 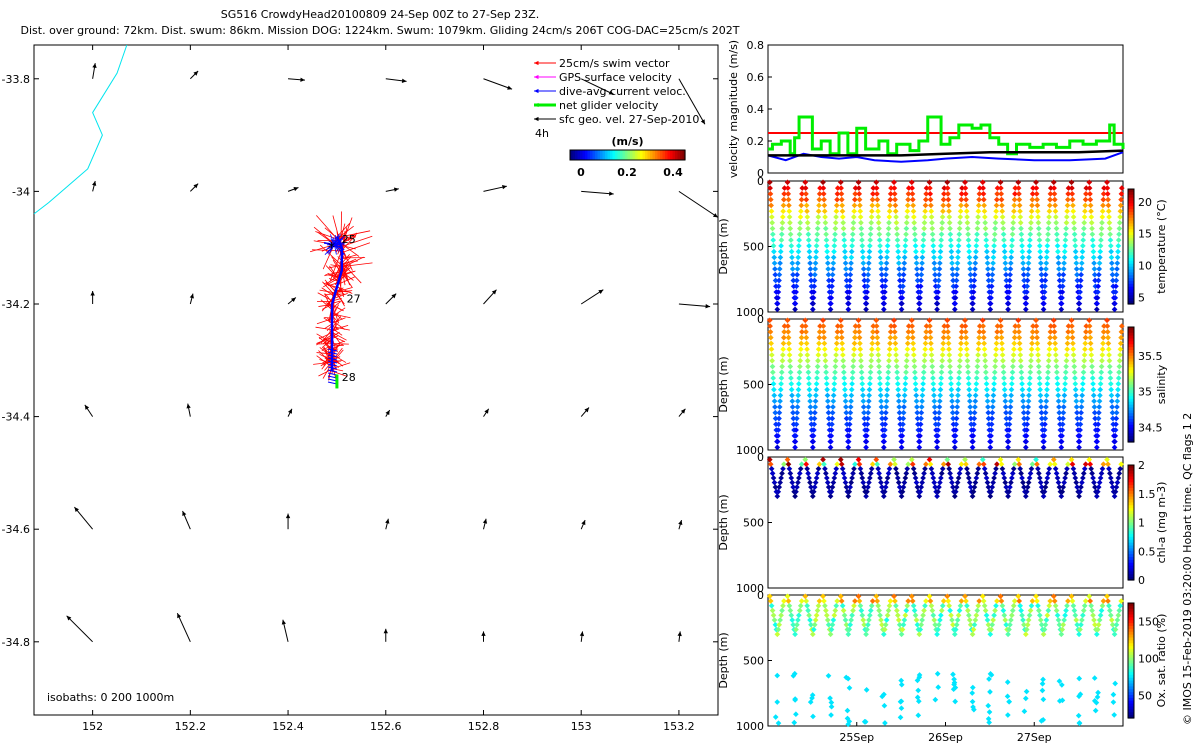 What do you see at coordinates (1141, 523) in the screenshot?
I see `depth-colorbar-tick-label: 1` at bounding box center [1141, 523].